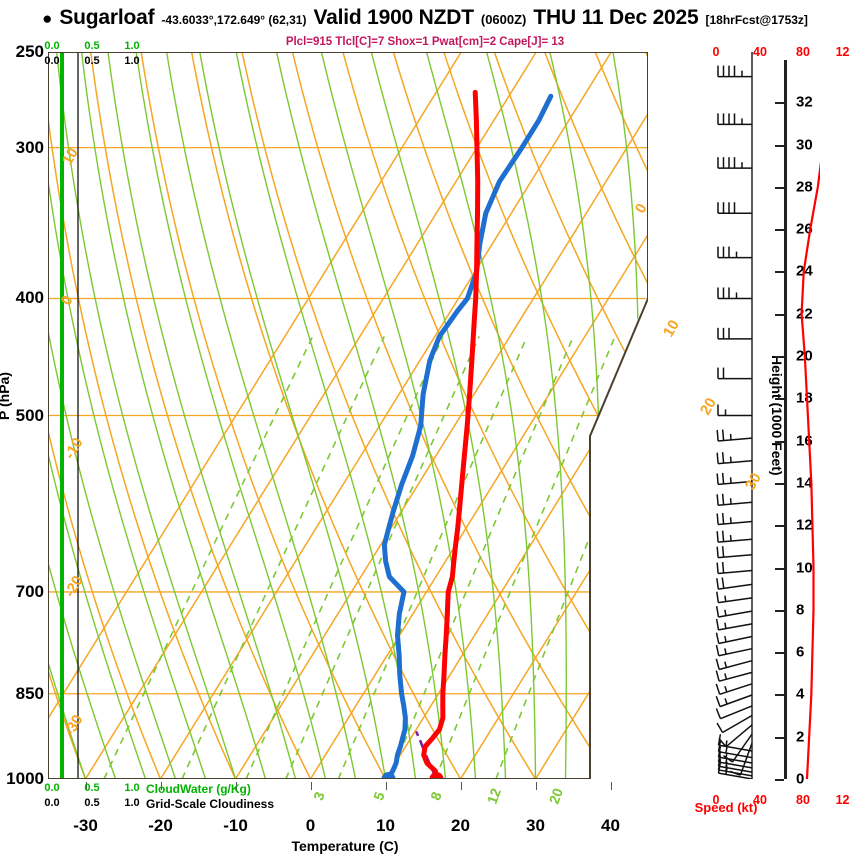 The image size is (850, 860). I want to click on pressure-tick-label: 300, so click(29, 147).